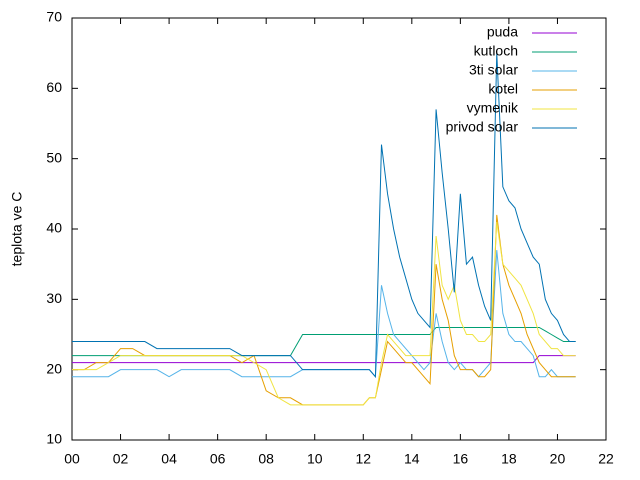 The image size is (640, 480). I want to click on y-tick-label: 60, so click(54, 87).